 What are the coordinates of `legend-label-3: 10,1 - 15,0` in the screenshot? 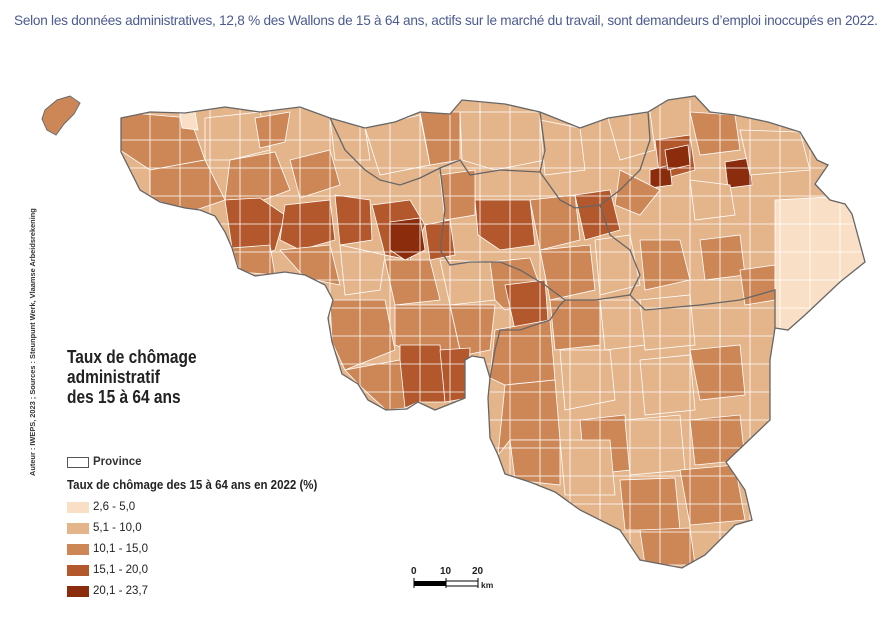 It's located at (120, 549).